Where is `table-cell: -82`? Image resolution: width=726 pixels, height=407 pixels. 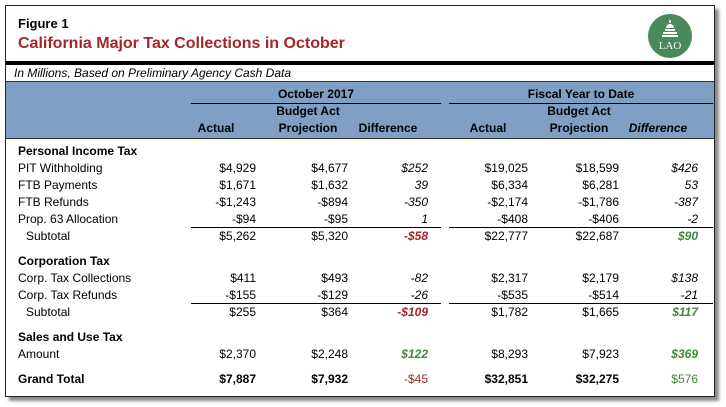
table-cell: -82 is located at coordinates (419, 278).